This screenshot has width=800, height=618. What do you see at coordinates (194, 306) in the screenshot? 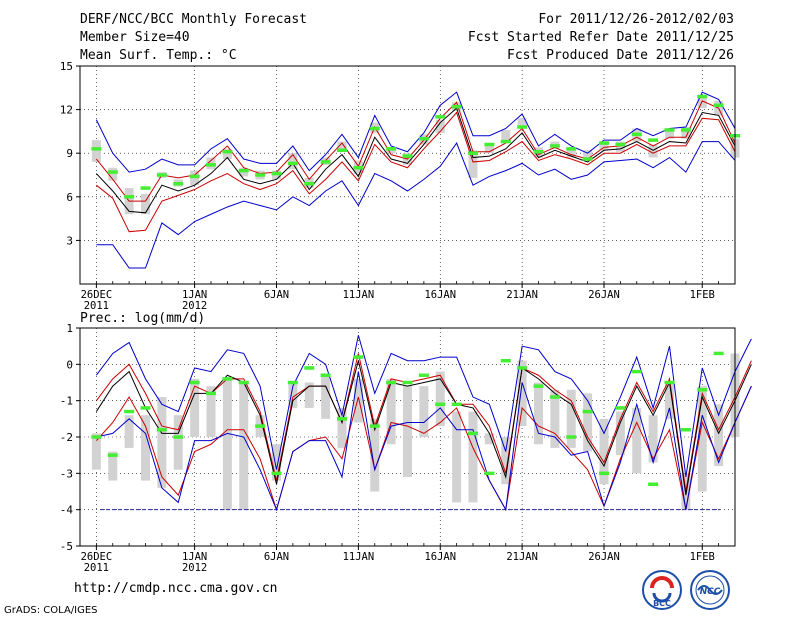
I see `x-tick-sublabel: 2012` at bounding box center [194, 306].